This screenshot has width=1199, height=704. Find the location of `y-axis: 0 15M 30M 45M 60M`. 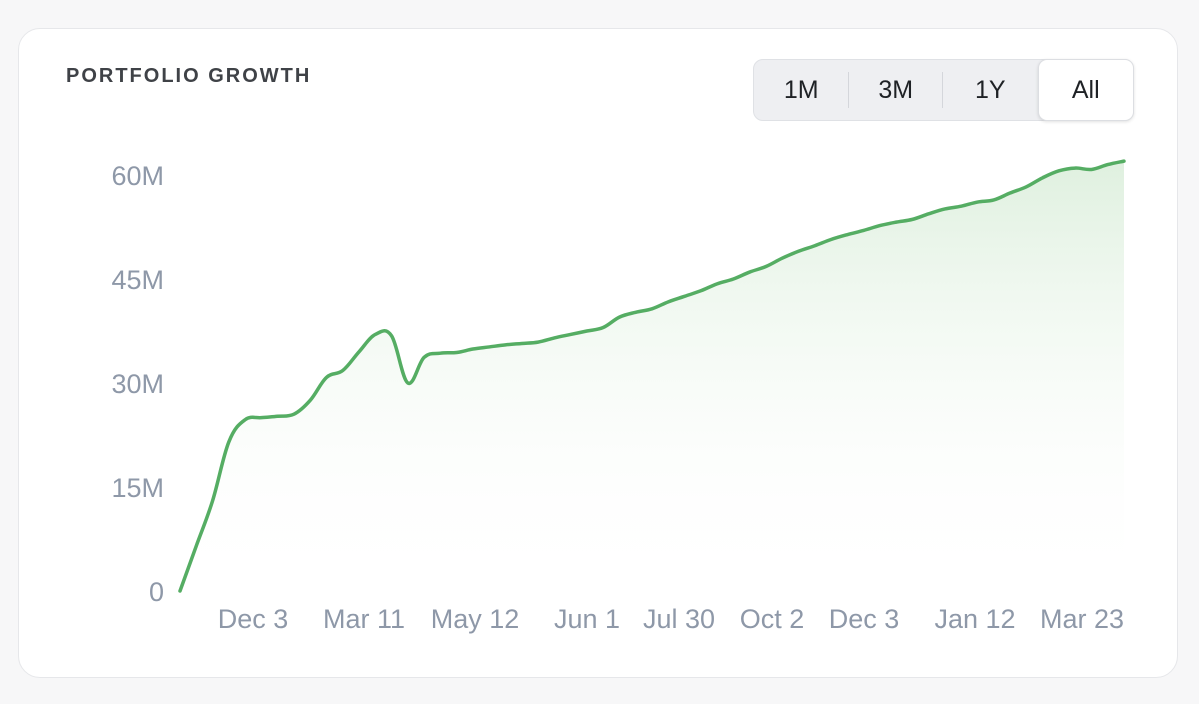

y-axis: 0 15M 30M 45M 60M is located at coordinates (137, 384).